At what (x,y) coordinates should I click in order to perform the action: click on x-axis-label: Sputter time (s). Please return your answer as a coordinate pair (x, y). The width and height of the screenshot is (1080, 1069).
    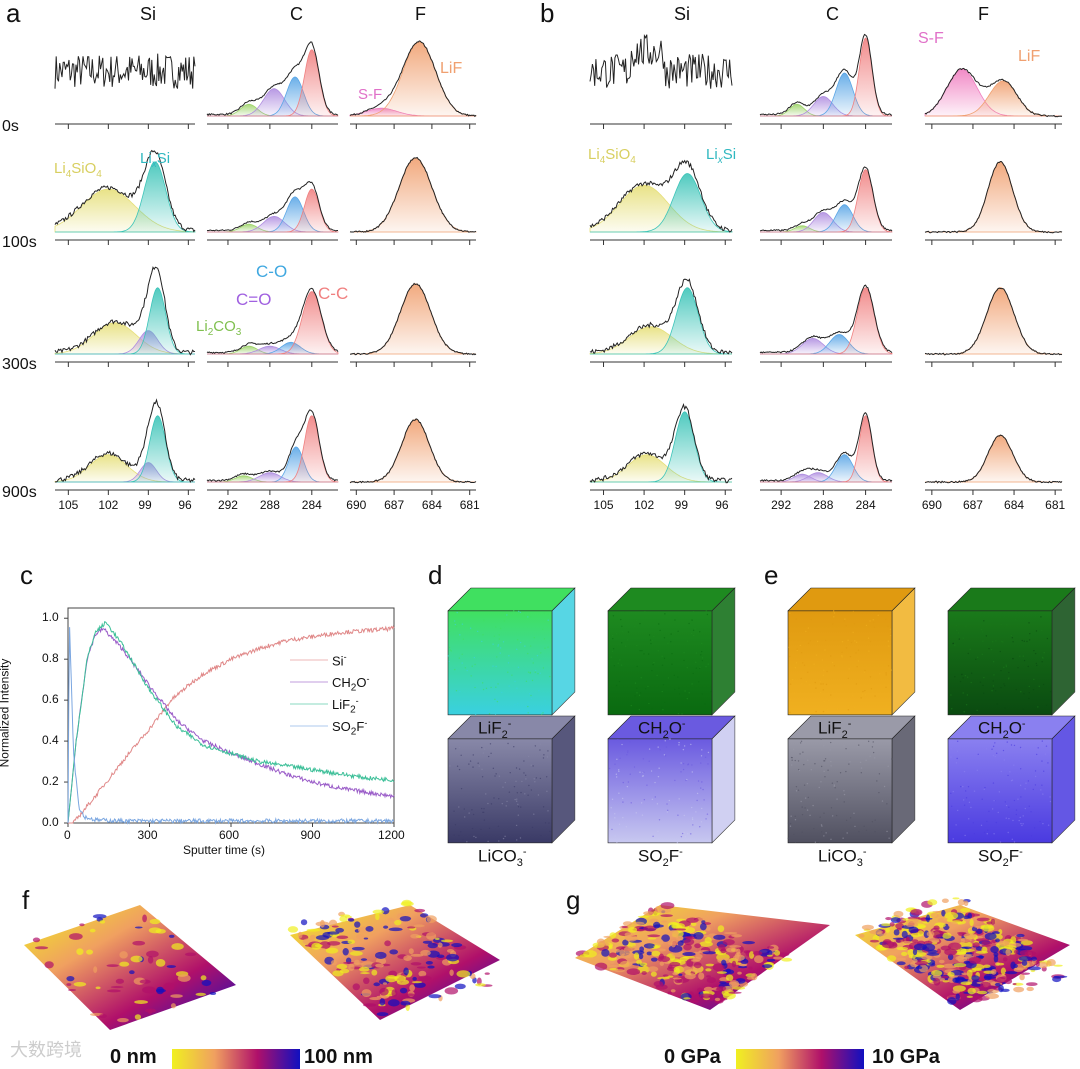
    Looking at the image, I should click on (224, 850).